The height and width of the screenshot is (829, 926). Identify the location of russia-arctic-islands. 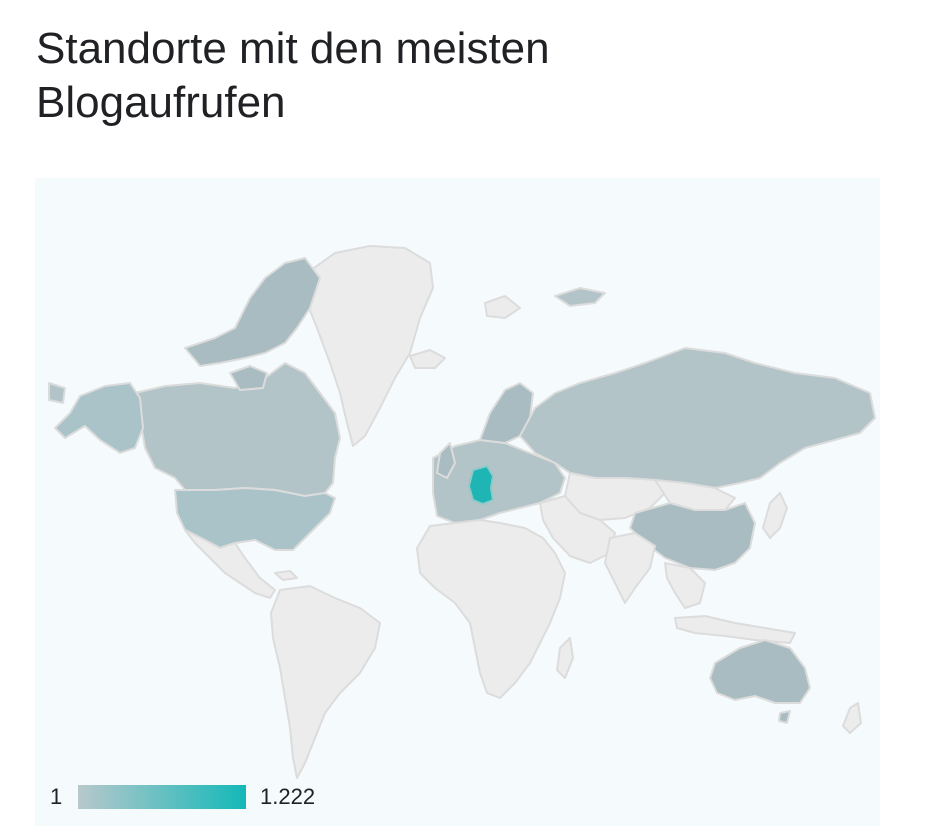
(580, 297).